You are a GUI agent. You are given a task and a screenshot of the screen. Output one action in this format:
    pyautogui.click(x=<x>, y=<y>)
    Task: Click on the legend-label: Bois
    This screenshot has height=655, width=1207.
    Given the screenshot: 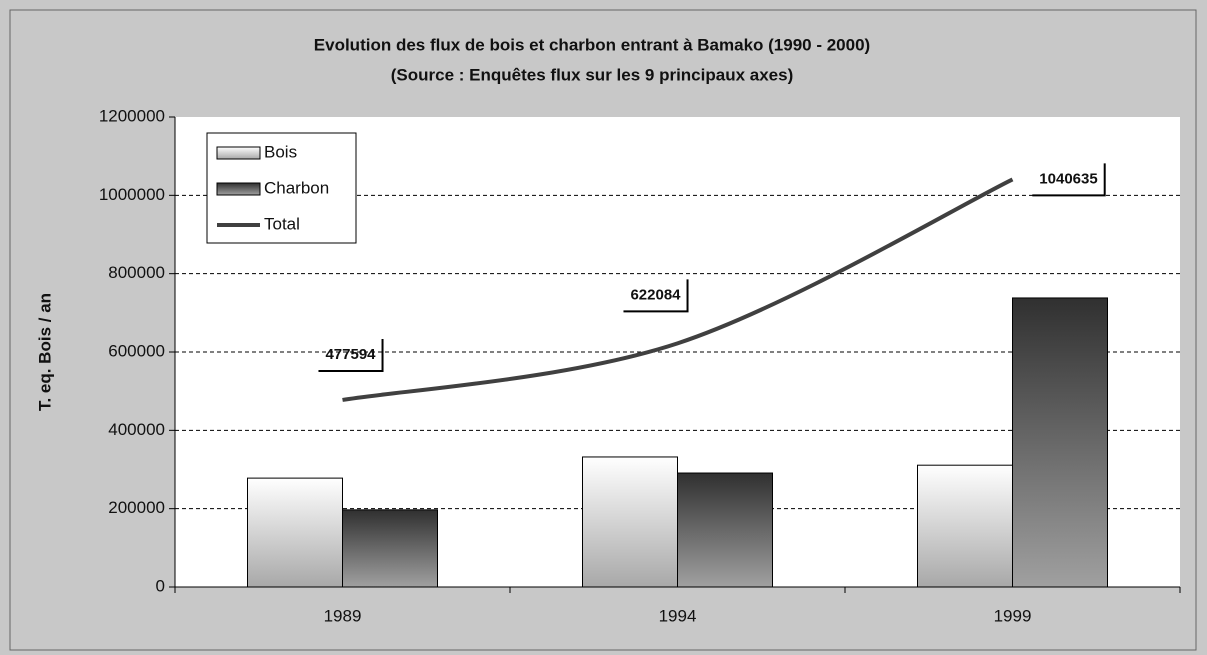 What is the action you would take?
    pyautogui.click(x=280, y=151)
    